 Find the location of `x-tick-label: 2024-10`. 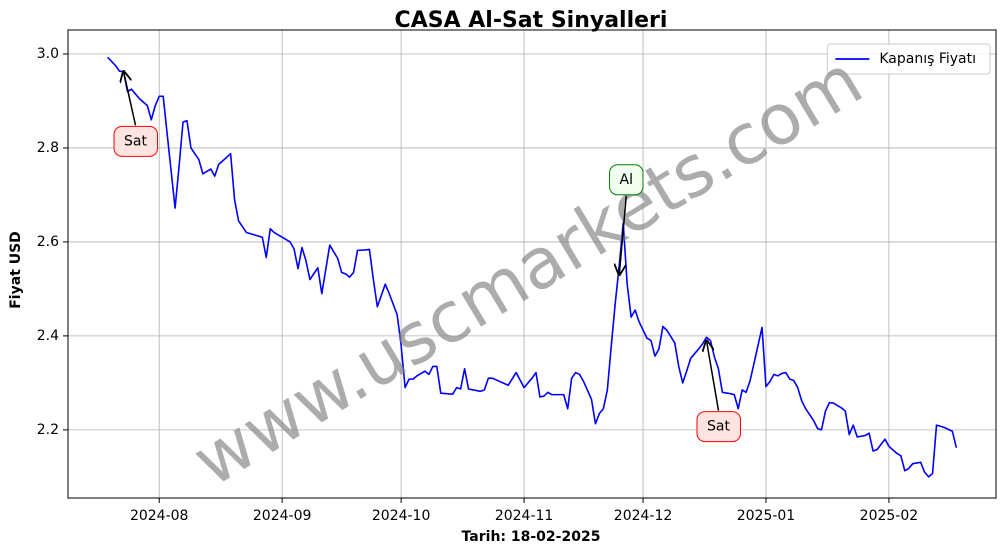

x-tick-label: 2024-10 is located at coordinates (401, 516).